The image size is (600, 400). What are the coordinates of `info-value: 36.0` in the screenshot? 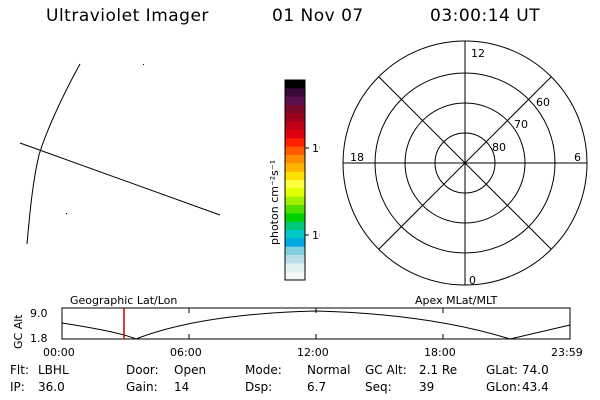 It's located at (51, 387).